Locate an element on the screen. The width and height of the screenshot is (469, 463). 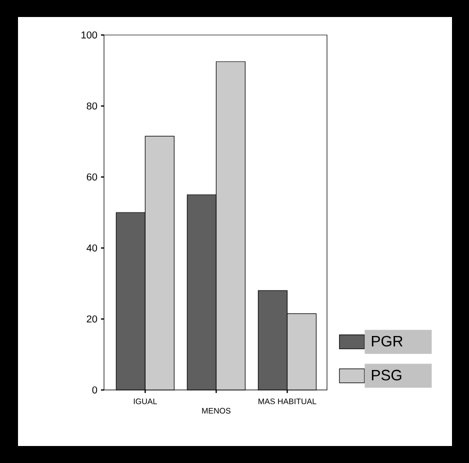
x-tick-label: IGUAL is located at coordinates (145, 401).